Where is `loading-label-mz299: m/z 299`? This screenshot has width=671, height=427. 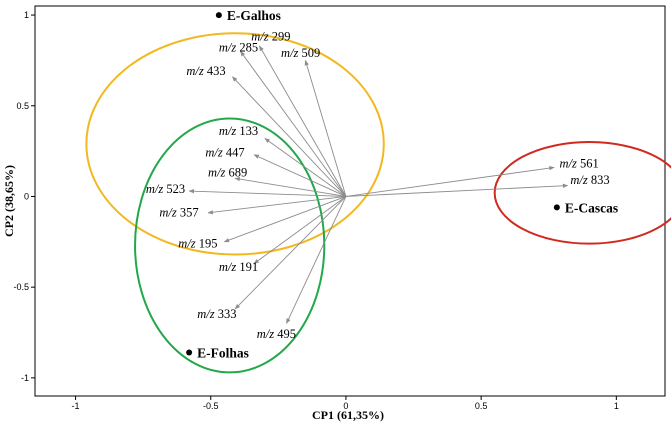 loading-label-mz299: m/z 299 is located at coordinates (270, 36).